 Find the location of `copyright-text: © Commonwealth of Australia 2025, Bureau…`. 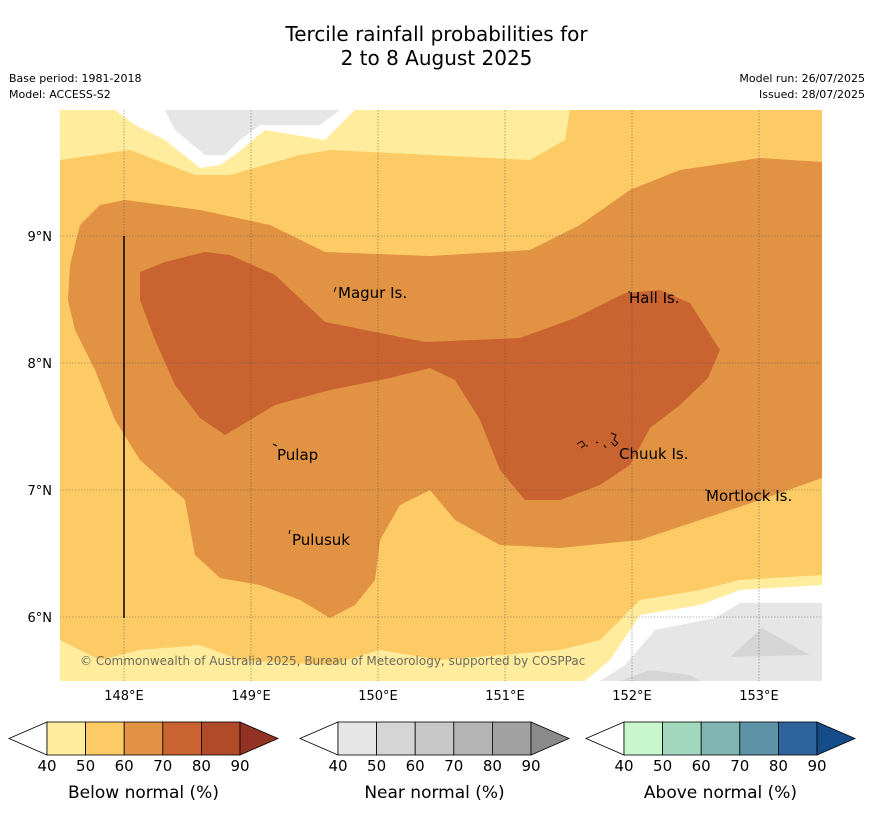

copyright-text: © Commonwealth of Australia 2025, Bureau… is located at coordinates (332, 661).